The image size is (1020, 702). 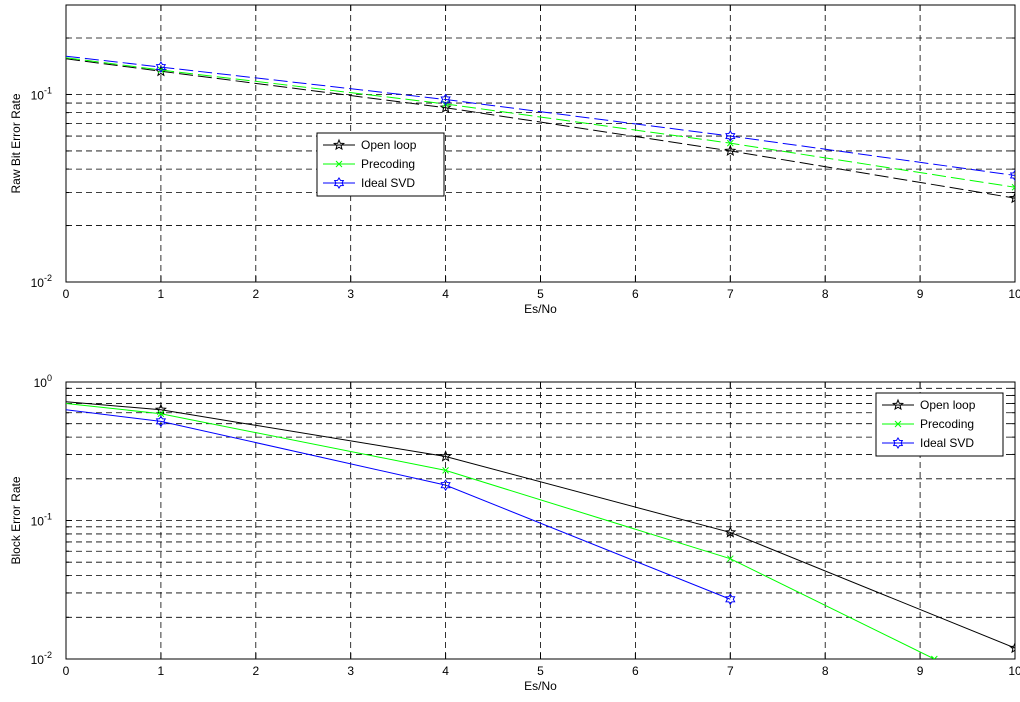 I want to click on y-axis-label: Block Error Rate, so click(x=16, y=520).